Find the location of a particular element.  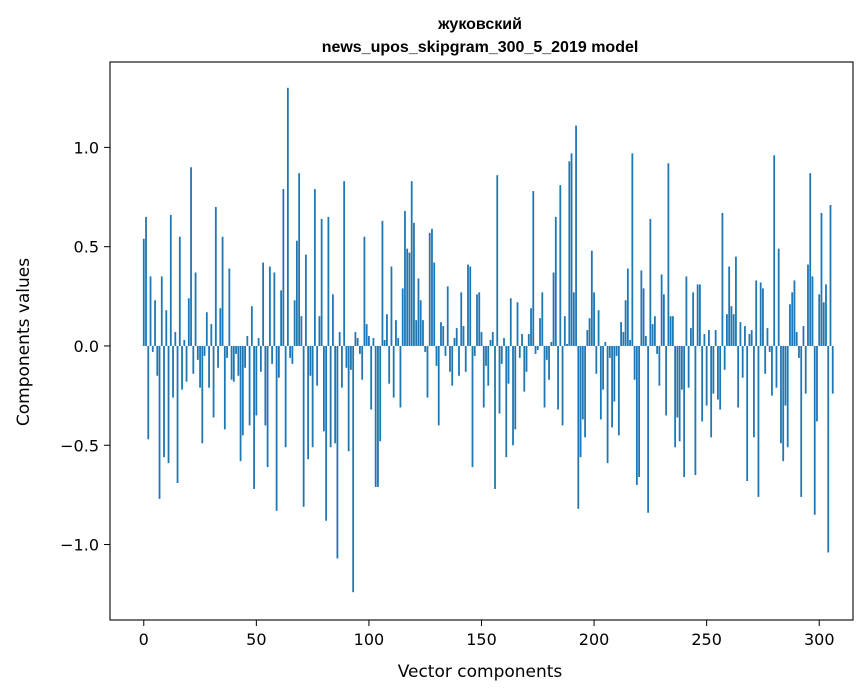

y-tick-label: 1.0 is located at coordinates (86, 147).